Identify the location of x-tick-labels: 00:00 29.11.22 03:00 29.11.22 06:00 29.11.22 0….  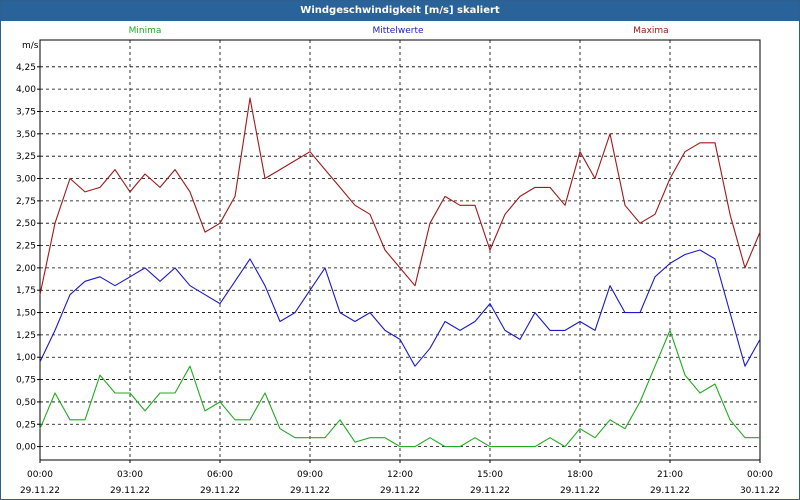
(400, 483).